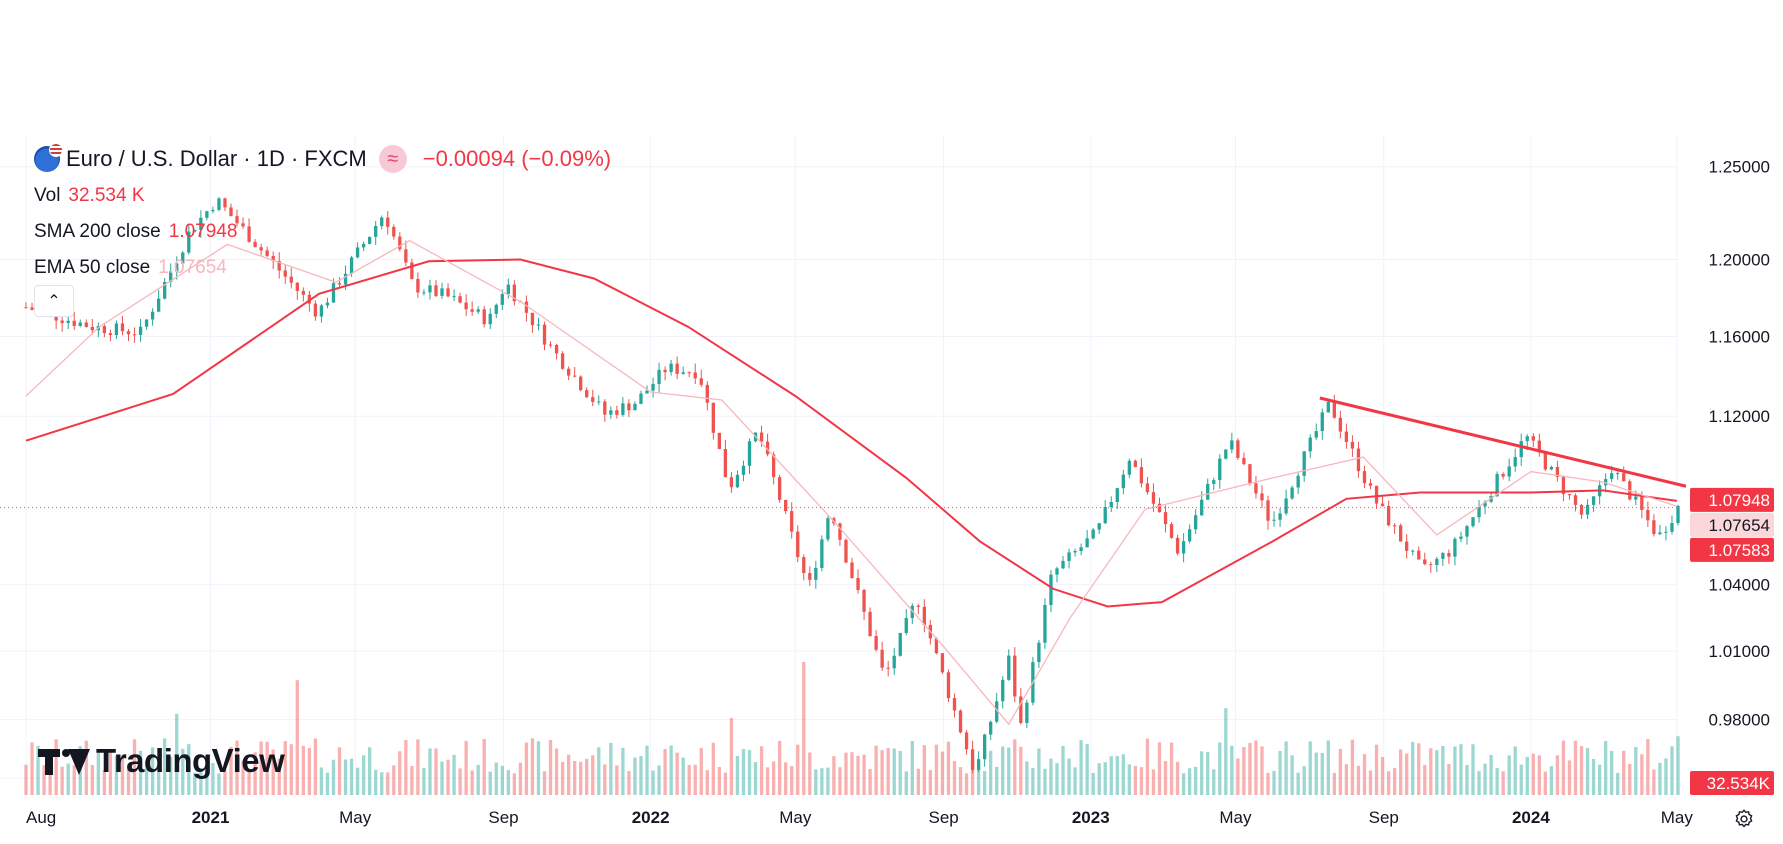  What do you see at coordinates (1091, 817) in the screenshot?
I see `x-tick-label: 2023` at bounding box center [1091, 817].